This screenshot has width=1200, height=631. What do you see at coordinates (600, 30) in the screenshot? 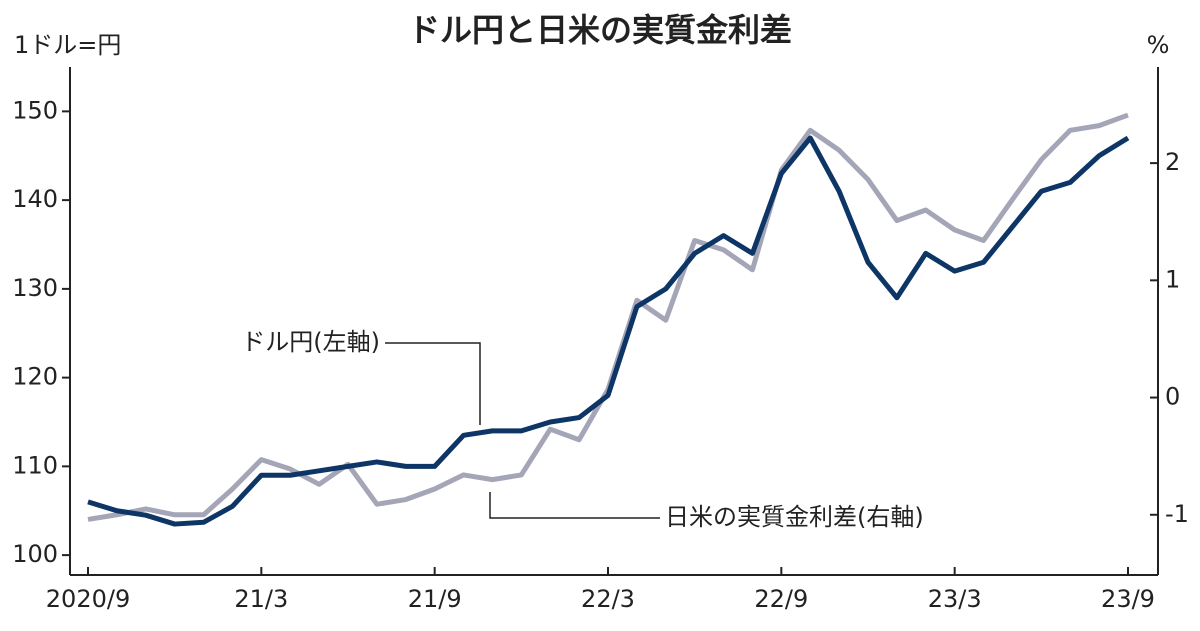
I see `chart-title: ドル円と日米の実質金利差` at bounding box center [600, 30].